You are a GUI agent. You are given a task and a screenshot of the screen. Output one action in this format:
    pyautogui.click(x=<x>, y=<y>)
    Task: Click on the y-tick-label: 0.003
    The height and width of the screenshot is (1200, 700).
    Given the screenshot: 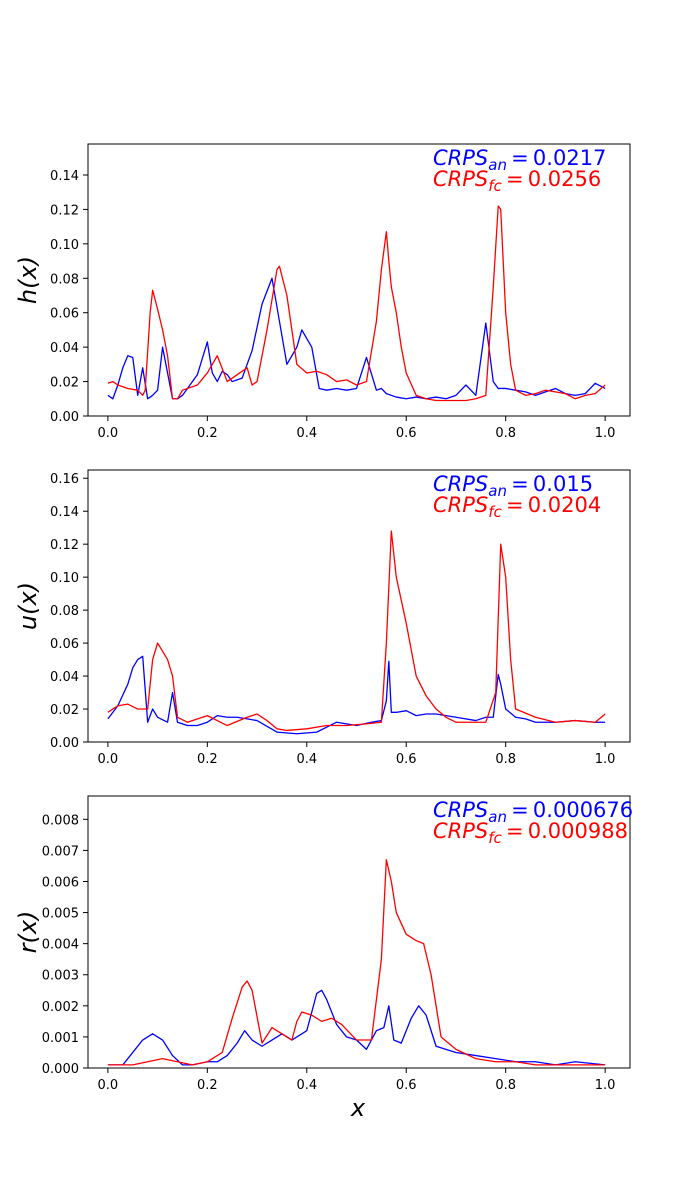 What is the action you would take?
    pyautogui.click(x=60, y=976)
    